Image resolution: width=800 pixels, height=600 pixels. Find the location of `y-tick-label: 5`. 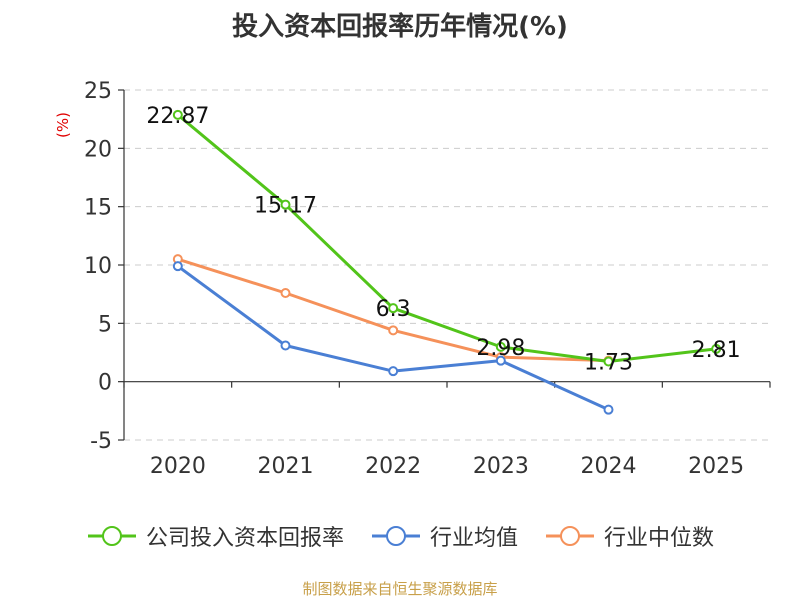

y-tick-label: 5 is located at coordinates (105, 324).